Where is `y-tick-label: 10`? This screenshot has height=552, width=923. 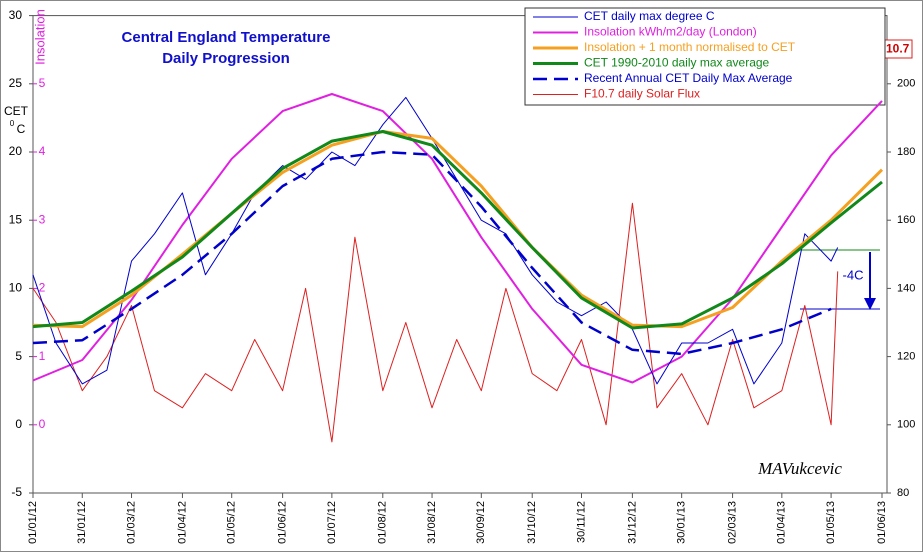
y-tick-label: 10 is located at coordinates (16, 288).